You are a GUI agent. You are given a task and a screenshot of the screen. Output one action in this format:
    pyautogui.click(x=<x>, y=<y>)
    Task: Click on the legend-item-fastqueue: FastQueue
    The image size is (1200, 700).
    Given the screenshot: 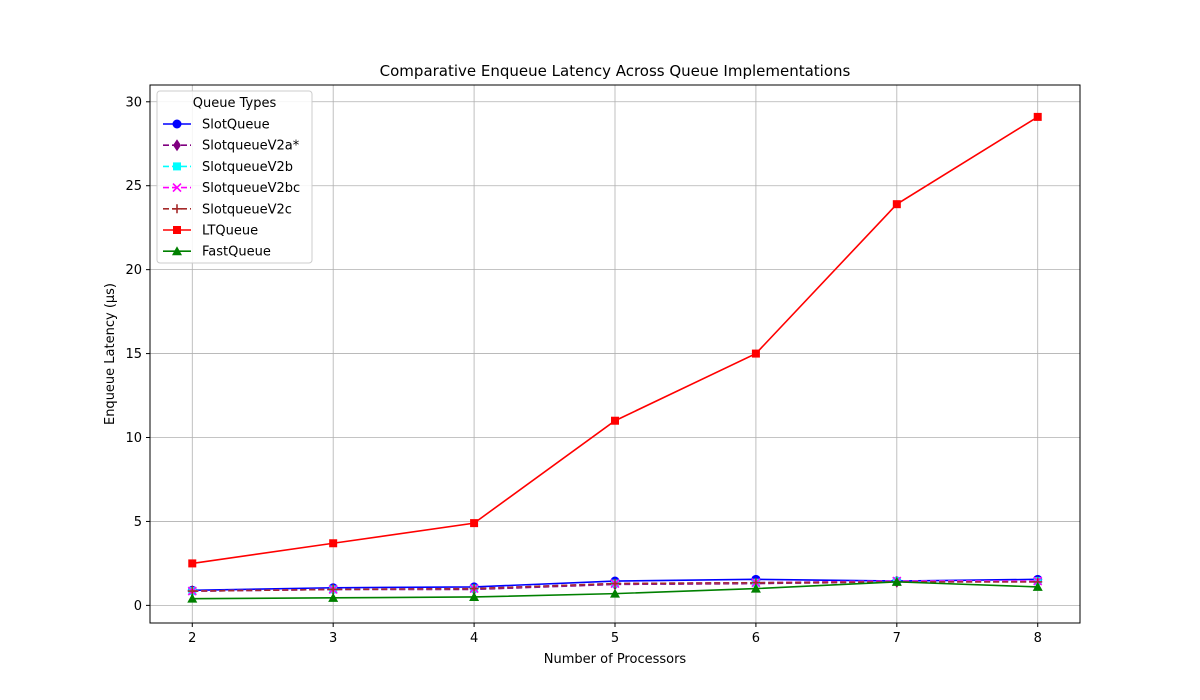 What is the action you would take?
    pyautogui.click(x=217, y=252)
    